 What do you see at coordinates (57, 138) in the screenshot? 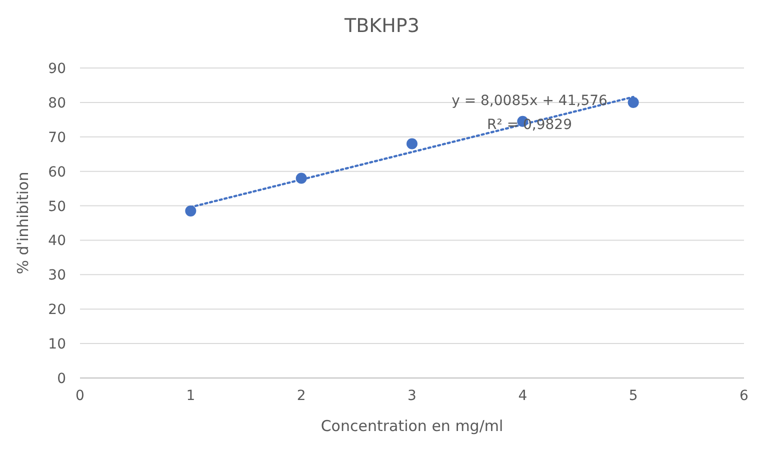
I see `y-tick-label: 70` at bounding box center [57, 138].